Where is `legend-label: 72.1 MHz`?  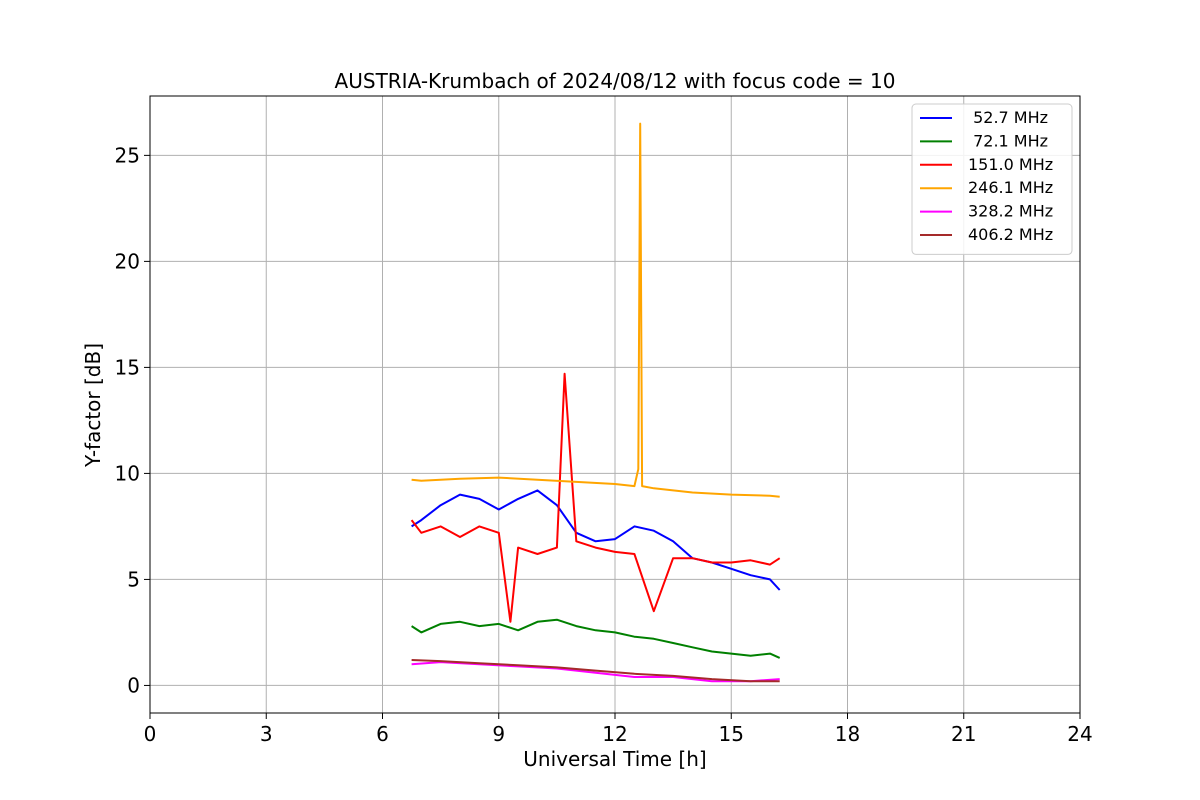 legend-label: 72.1 MHz is located at coordinates (1008, 140).